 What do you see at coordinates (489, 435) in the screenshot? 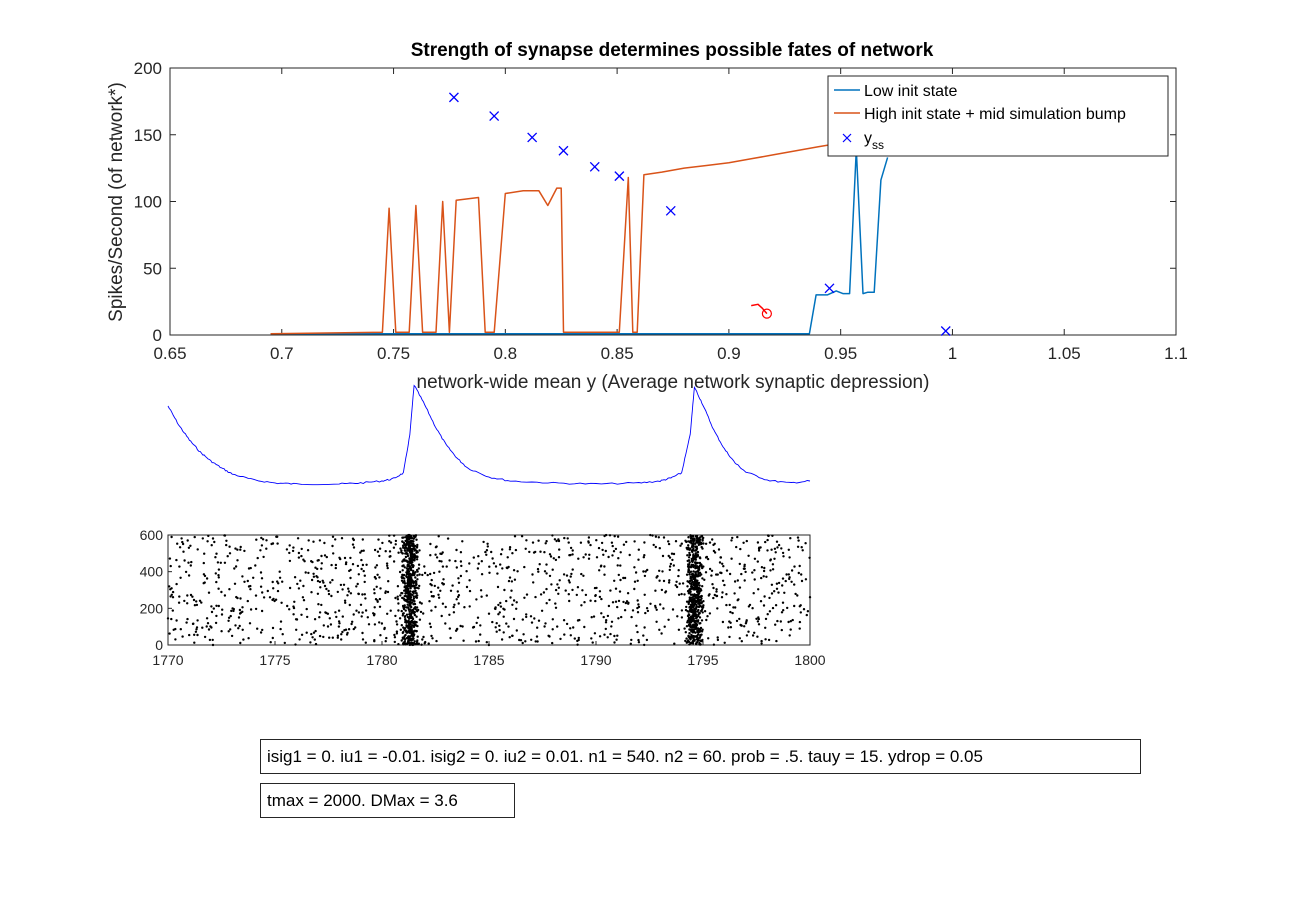
I see `mean-y-line` at bounding box center [489, 435].